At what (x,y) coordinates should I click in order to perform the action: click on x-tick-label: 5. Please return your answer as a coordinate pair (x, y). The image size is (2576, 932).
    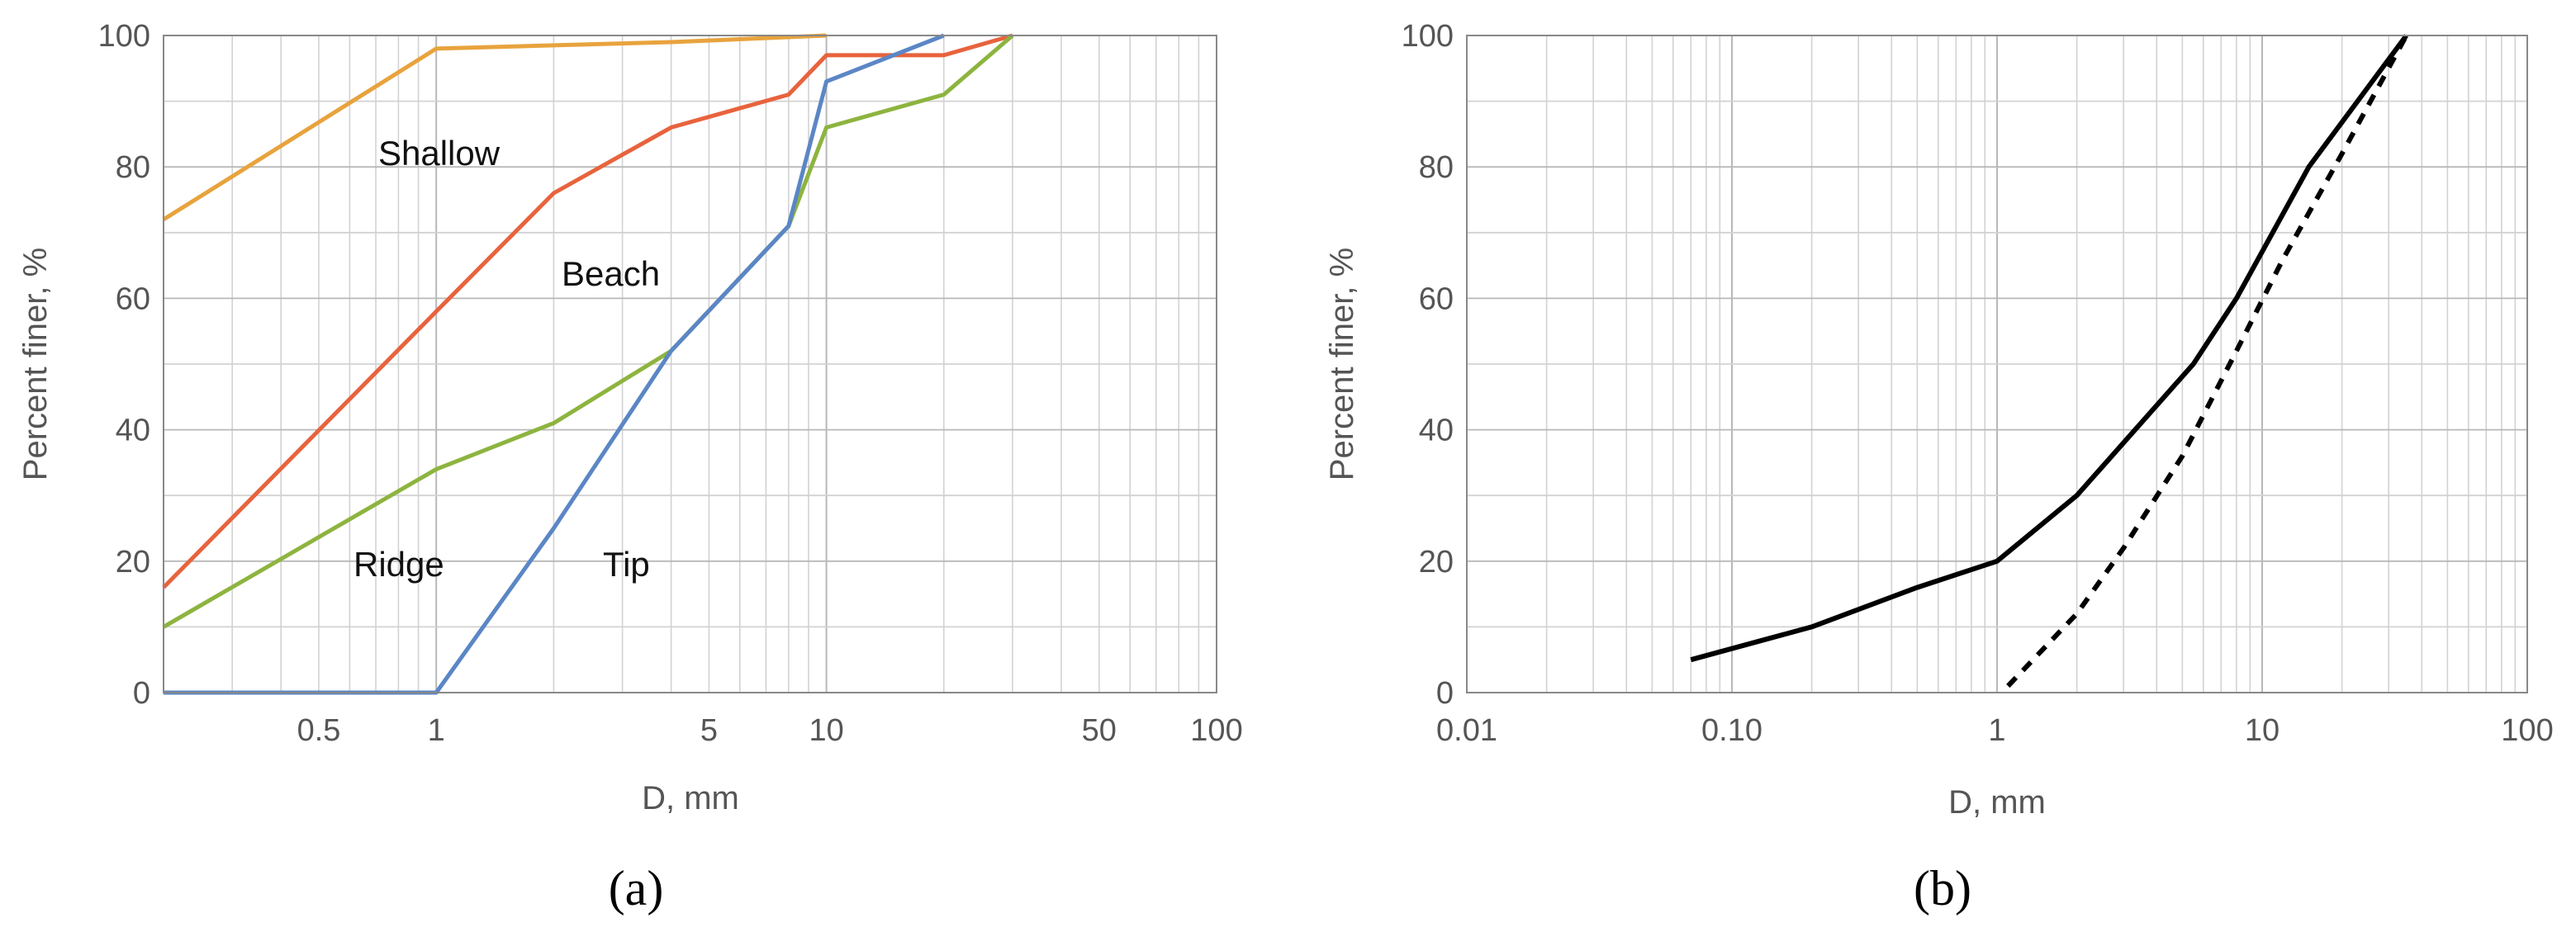
    Looking at the image, I should click on (709, 731).